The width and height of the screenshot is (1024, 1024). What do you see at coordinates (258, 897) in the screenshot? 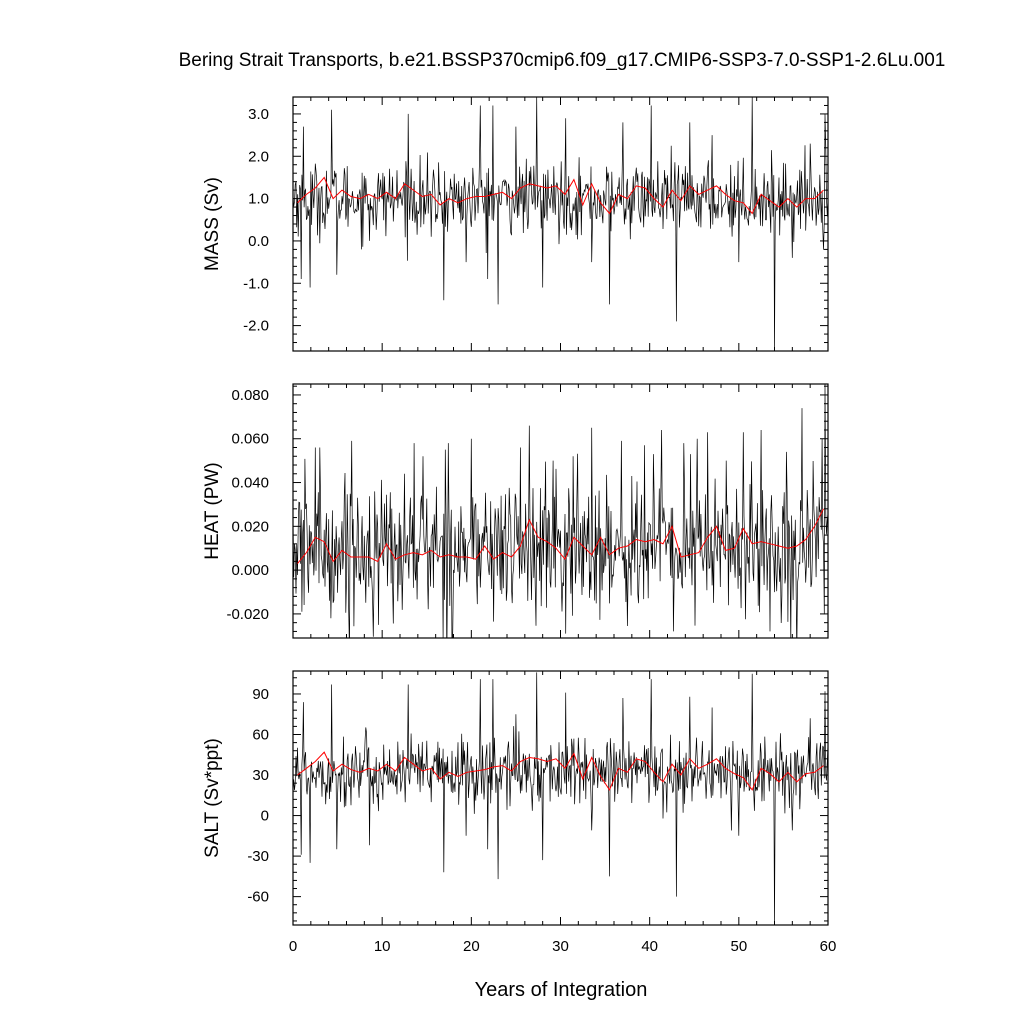
I see `y-tick-label: -60` at bounding box center [258, 897].